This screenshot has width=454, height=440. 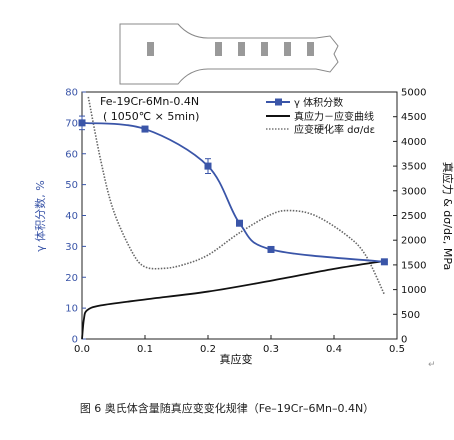 I want to click on y-right-tick-label: 2500, so click(x=413, y=216).